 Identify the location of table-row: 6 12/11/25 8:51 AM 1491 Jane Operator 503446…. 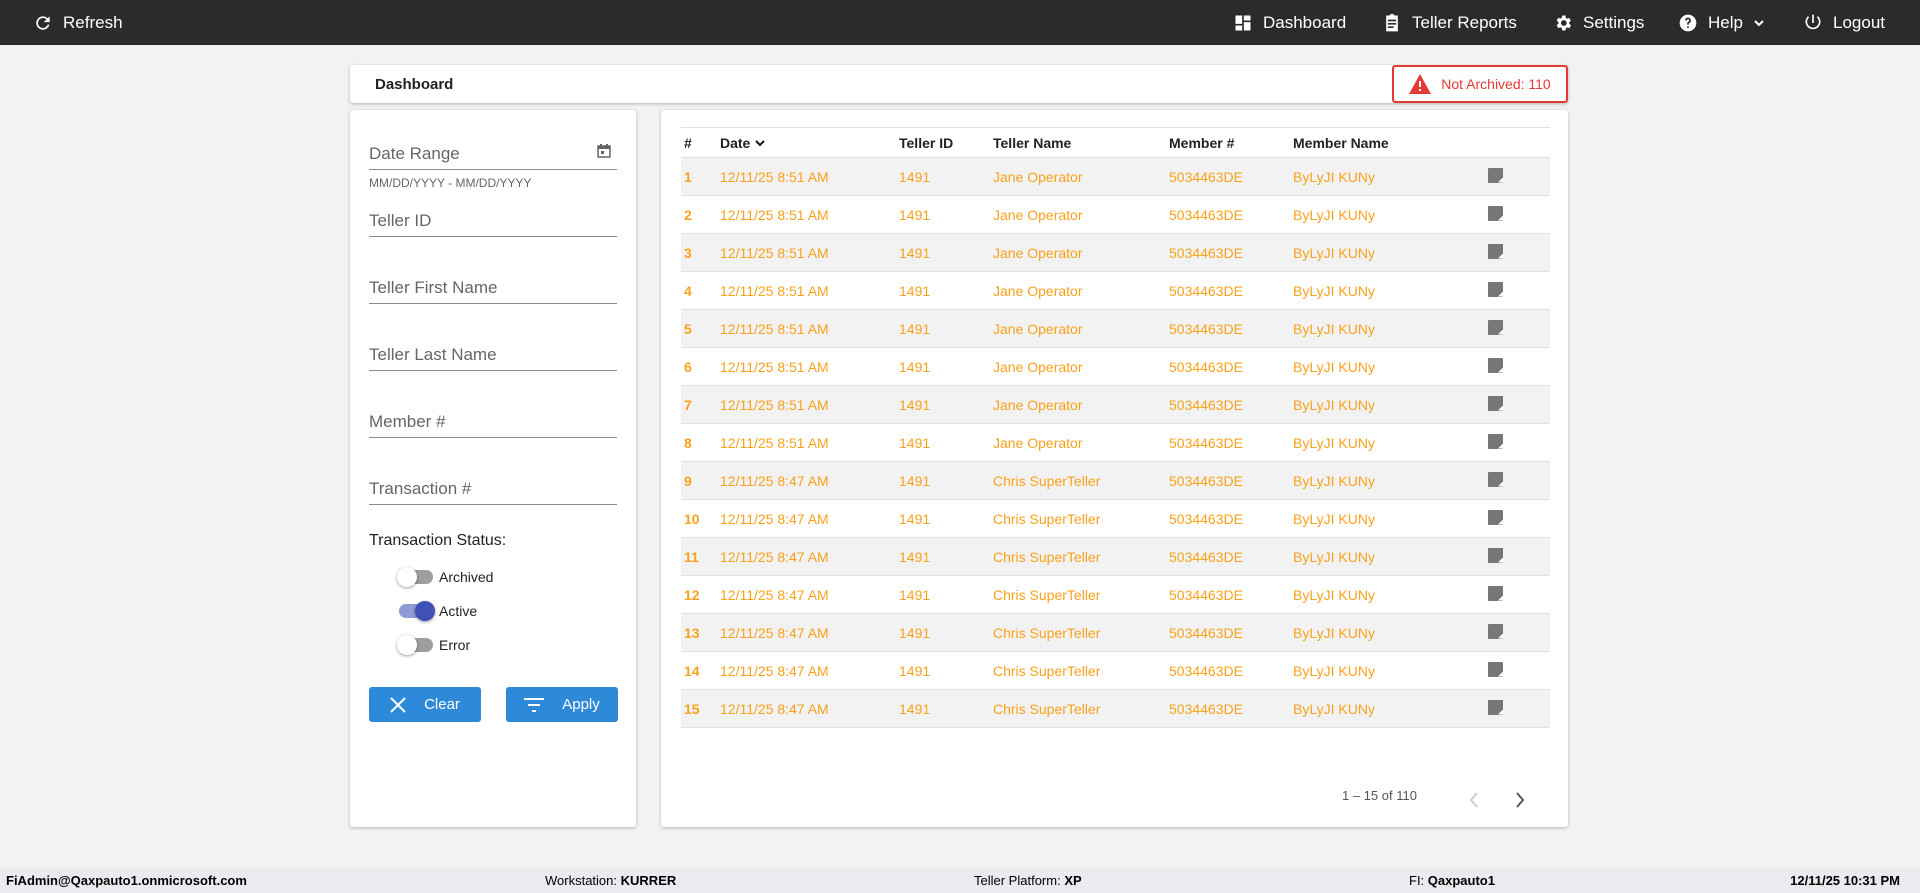
(1115, 366).